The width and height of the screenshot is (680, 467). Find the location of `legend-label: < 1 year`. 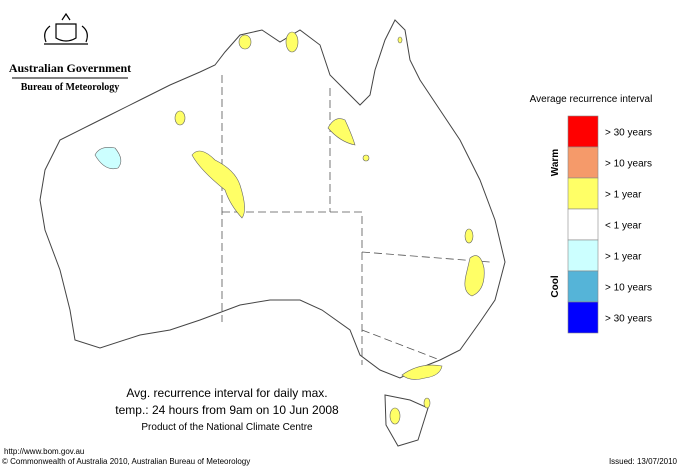

legend-label: < 1 year is located at coordinates (623, 226).